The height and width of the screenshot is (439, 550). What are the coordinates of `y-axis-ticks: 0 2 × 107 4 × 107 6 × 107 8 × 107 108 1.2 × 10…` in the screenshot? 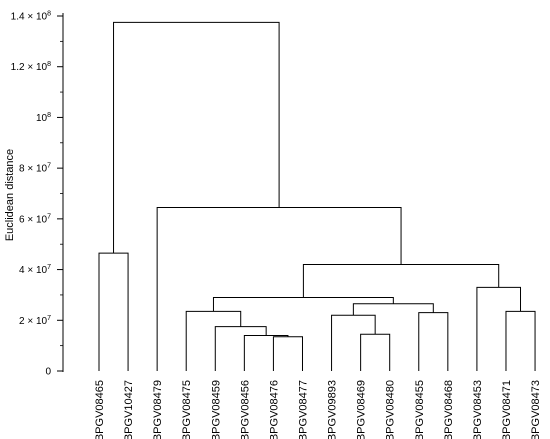 It's located at (37, 194).